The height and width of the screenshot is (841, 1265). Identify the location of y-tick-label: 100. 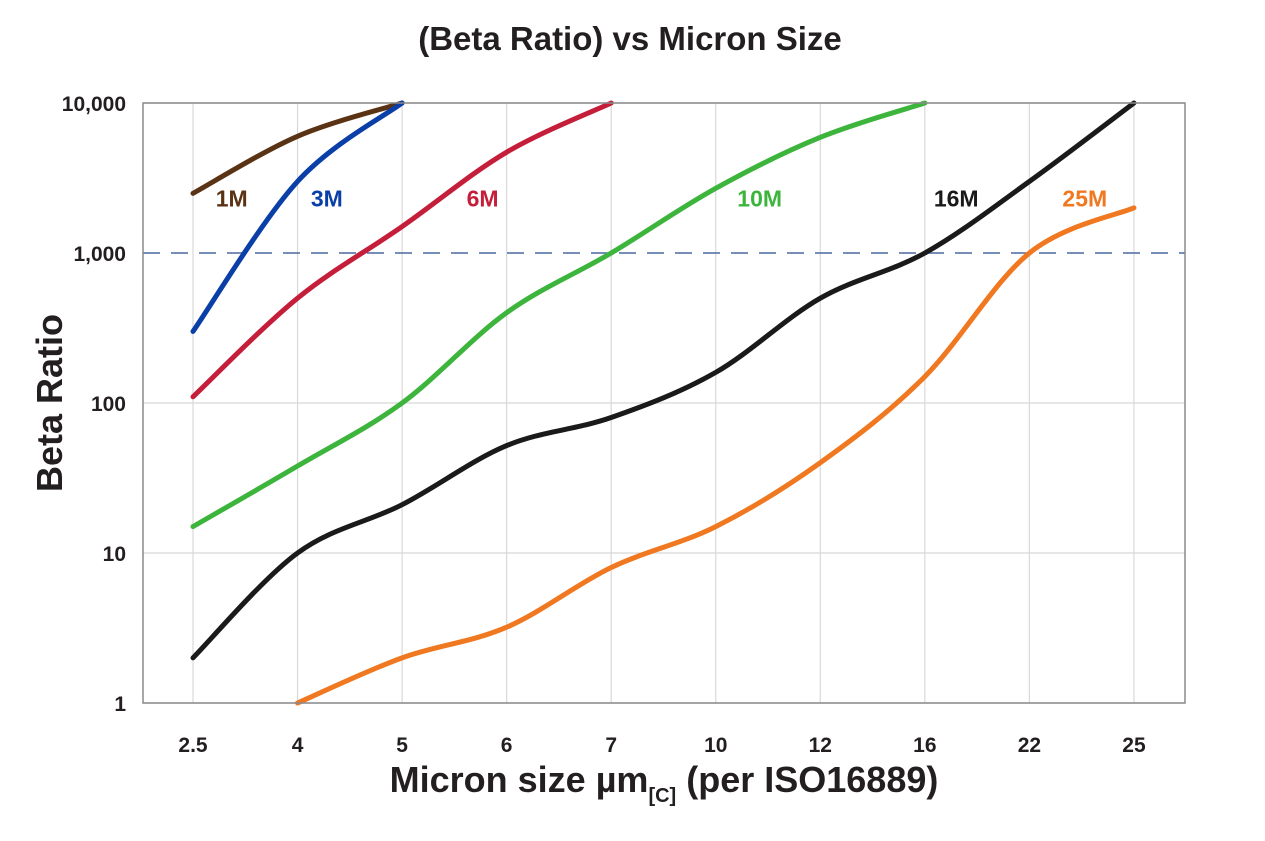
(108, 404).